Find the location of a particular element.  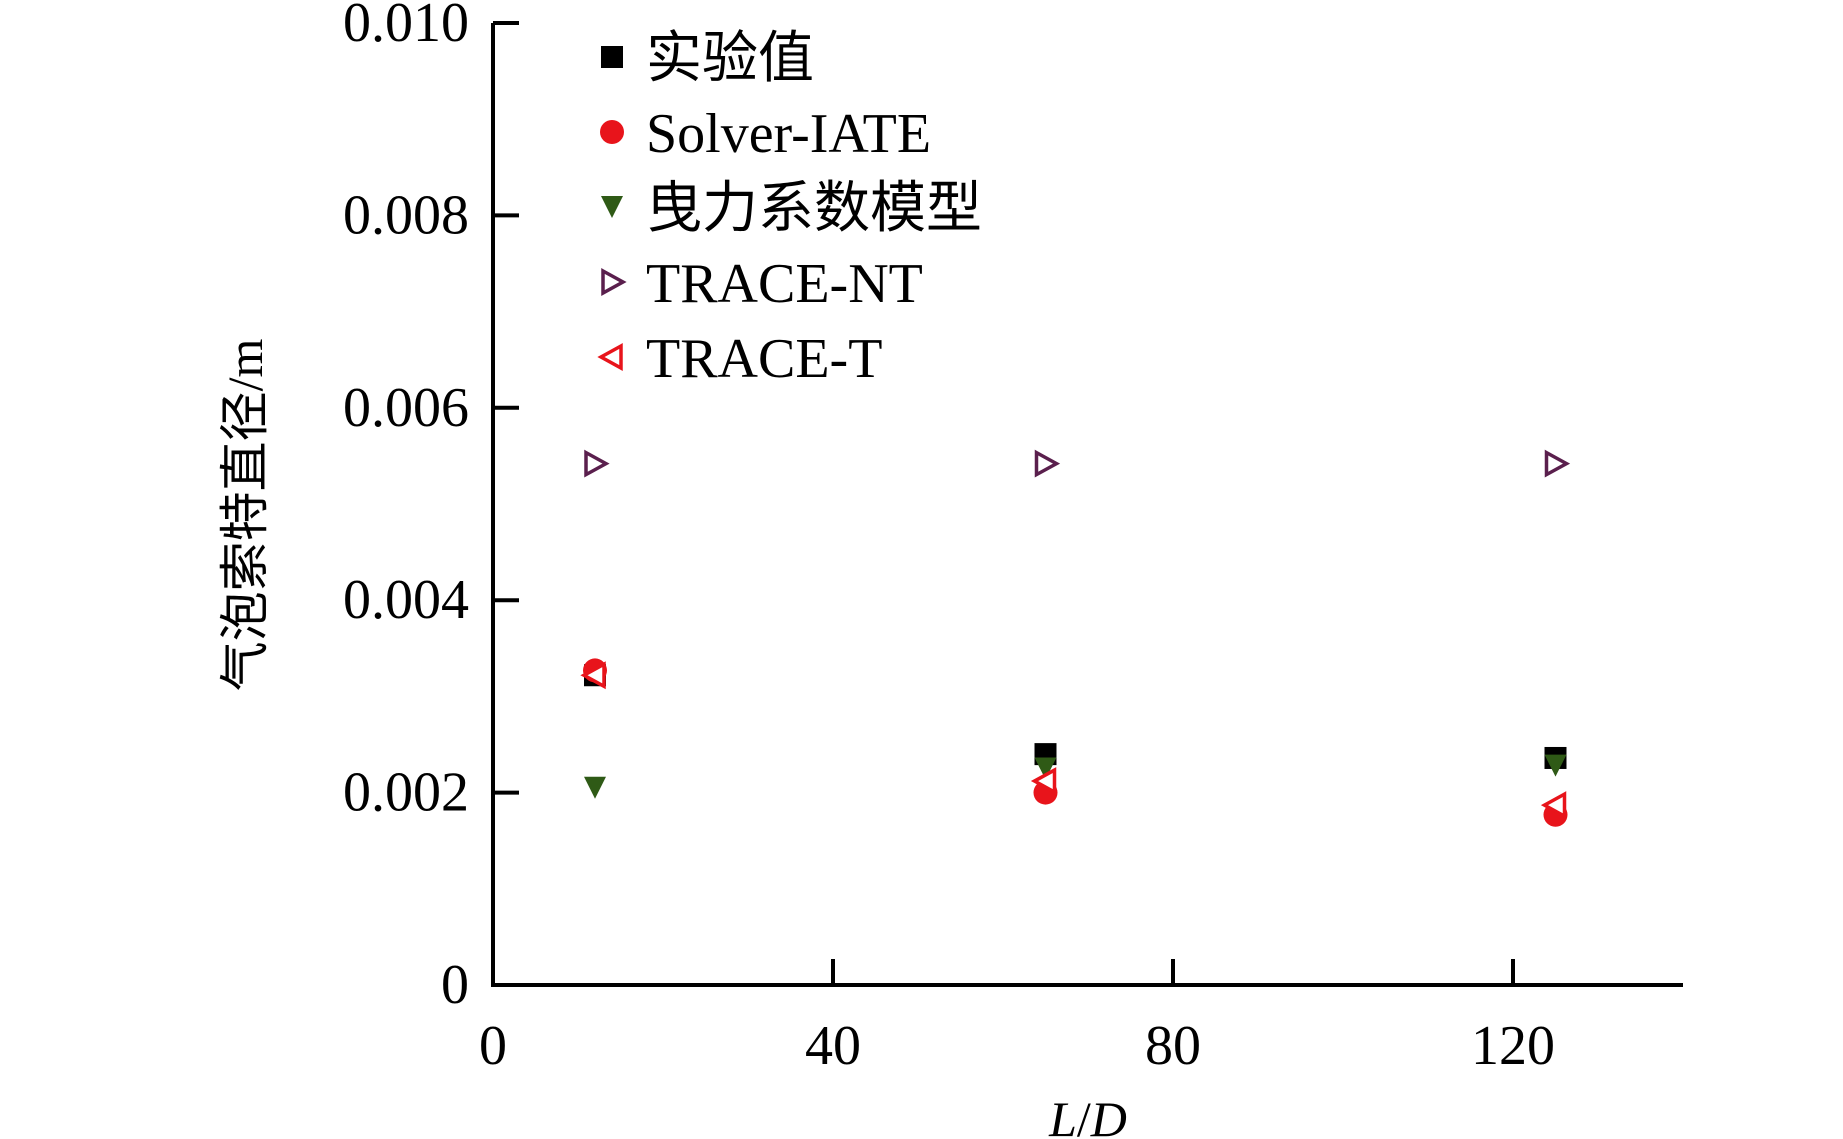

x-tick-label: 80 is located at coordinates (1173, 1046).